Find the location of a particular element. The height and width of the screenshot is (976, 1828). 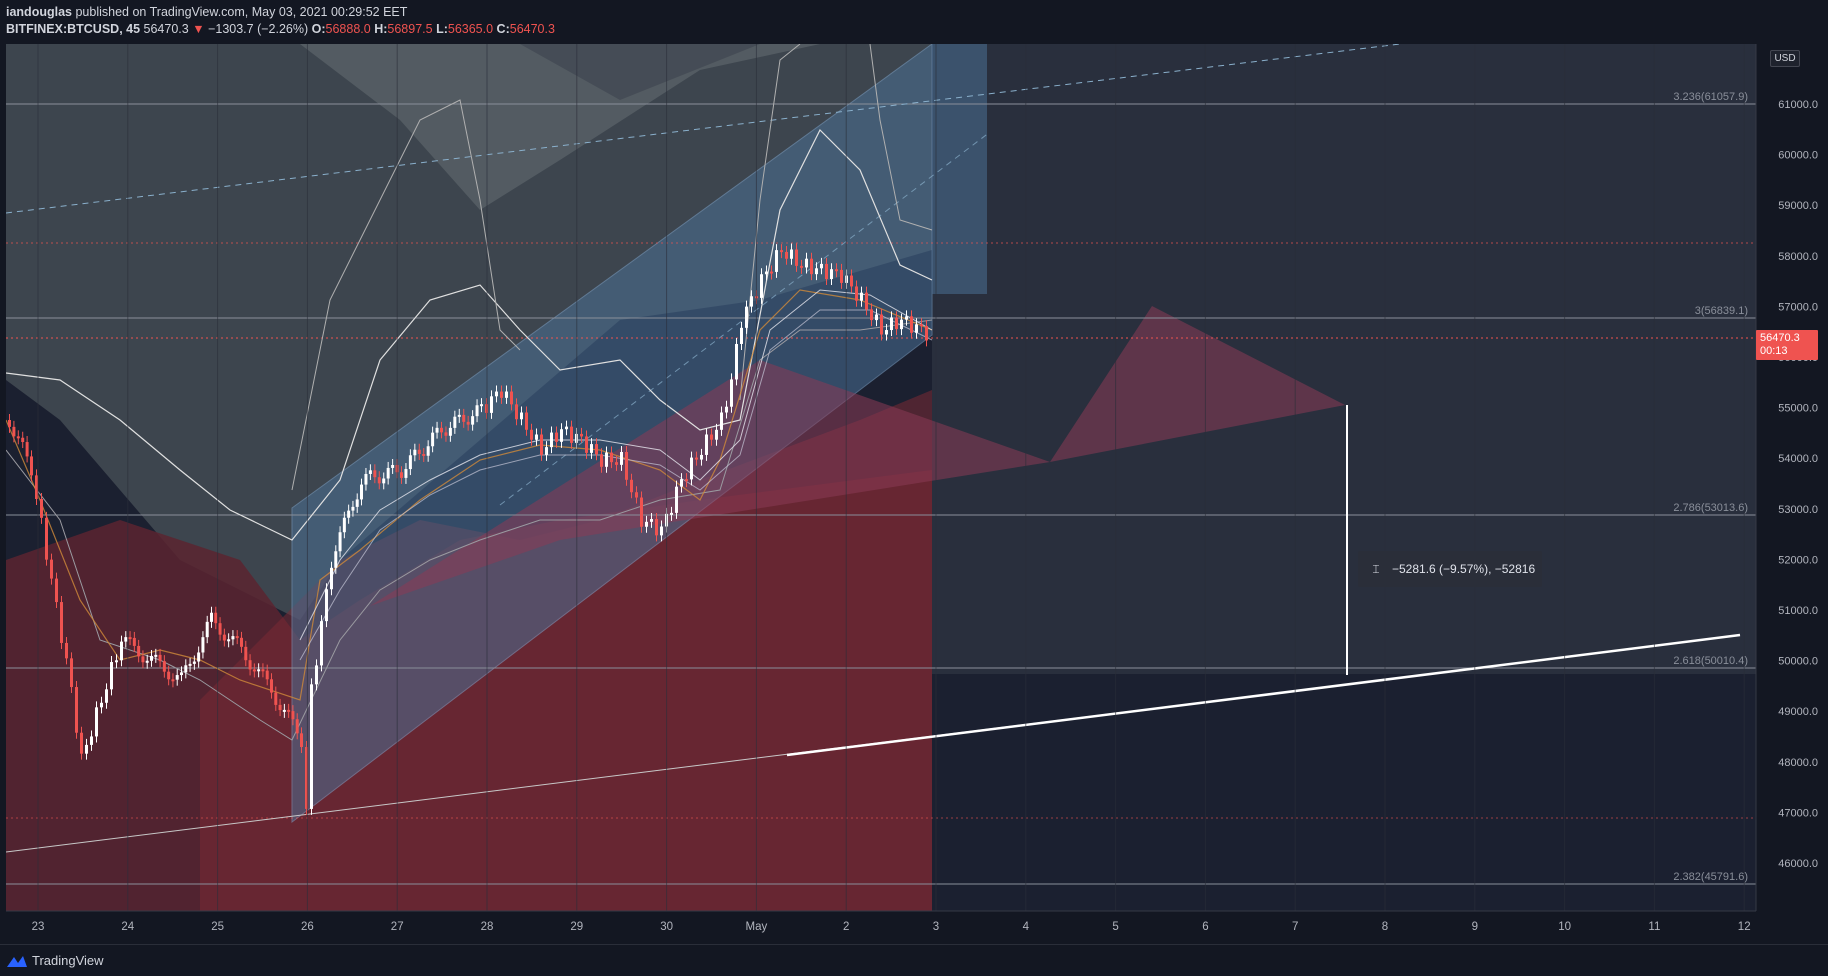

dashed-trendline is located at coordinates (703, 129).